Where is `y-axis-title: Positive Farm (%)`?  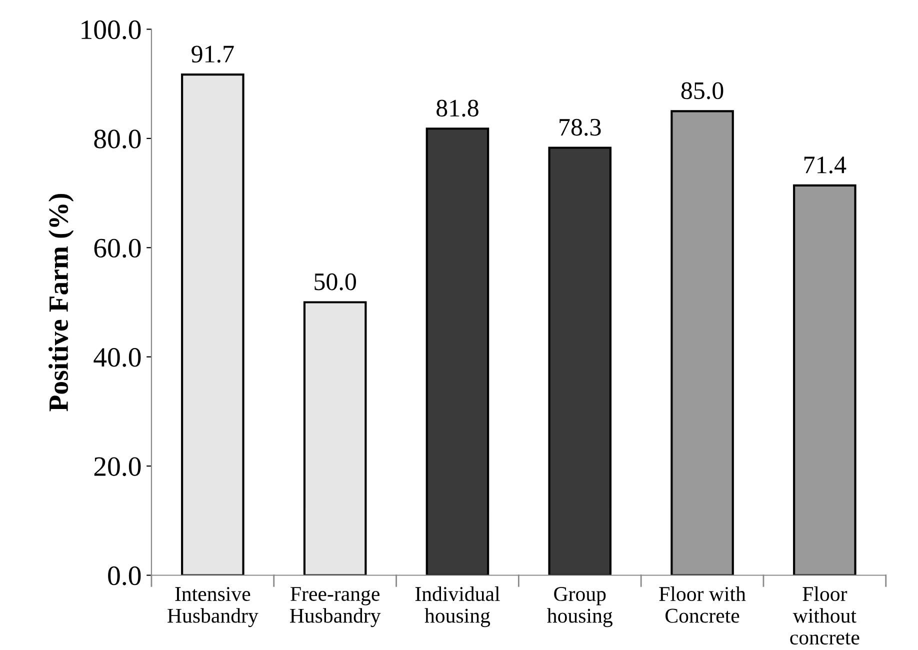 y-axis-title: Positive Farm (%) is located at coordinates (61, 303).